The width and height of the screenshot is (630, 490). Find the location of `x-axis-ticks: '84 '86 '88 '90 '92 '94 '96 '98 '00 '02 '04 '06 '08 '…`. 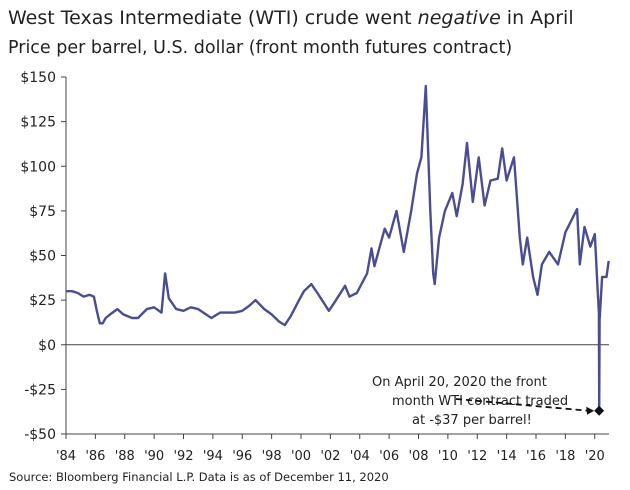

x-axis-ticks: '84 '86 '88 '90 '92 '94 '96 '98 '00 '02 '04 '06 '08 '… is located at coordinates (330, 449).